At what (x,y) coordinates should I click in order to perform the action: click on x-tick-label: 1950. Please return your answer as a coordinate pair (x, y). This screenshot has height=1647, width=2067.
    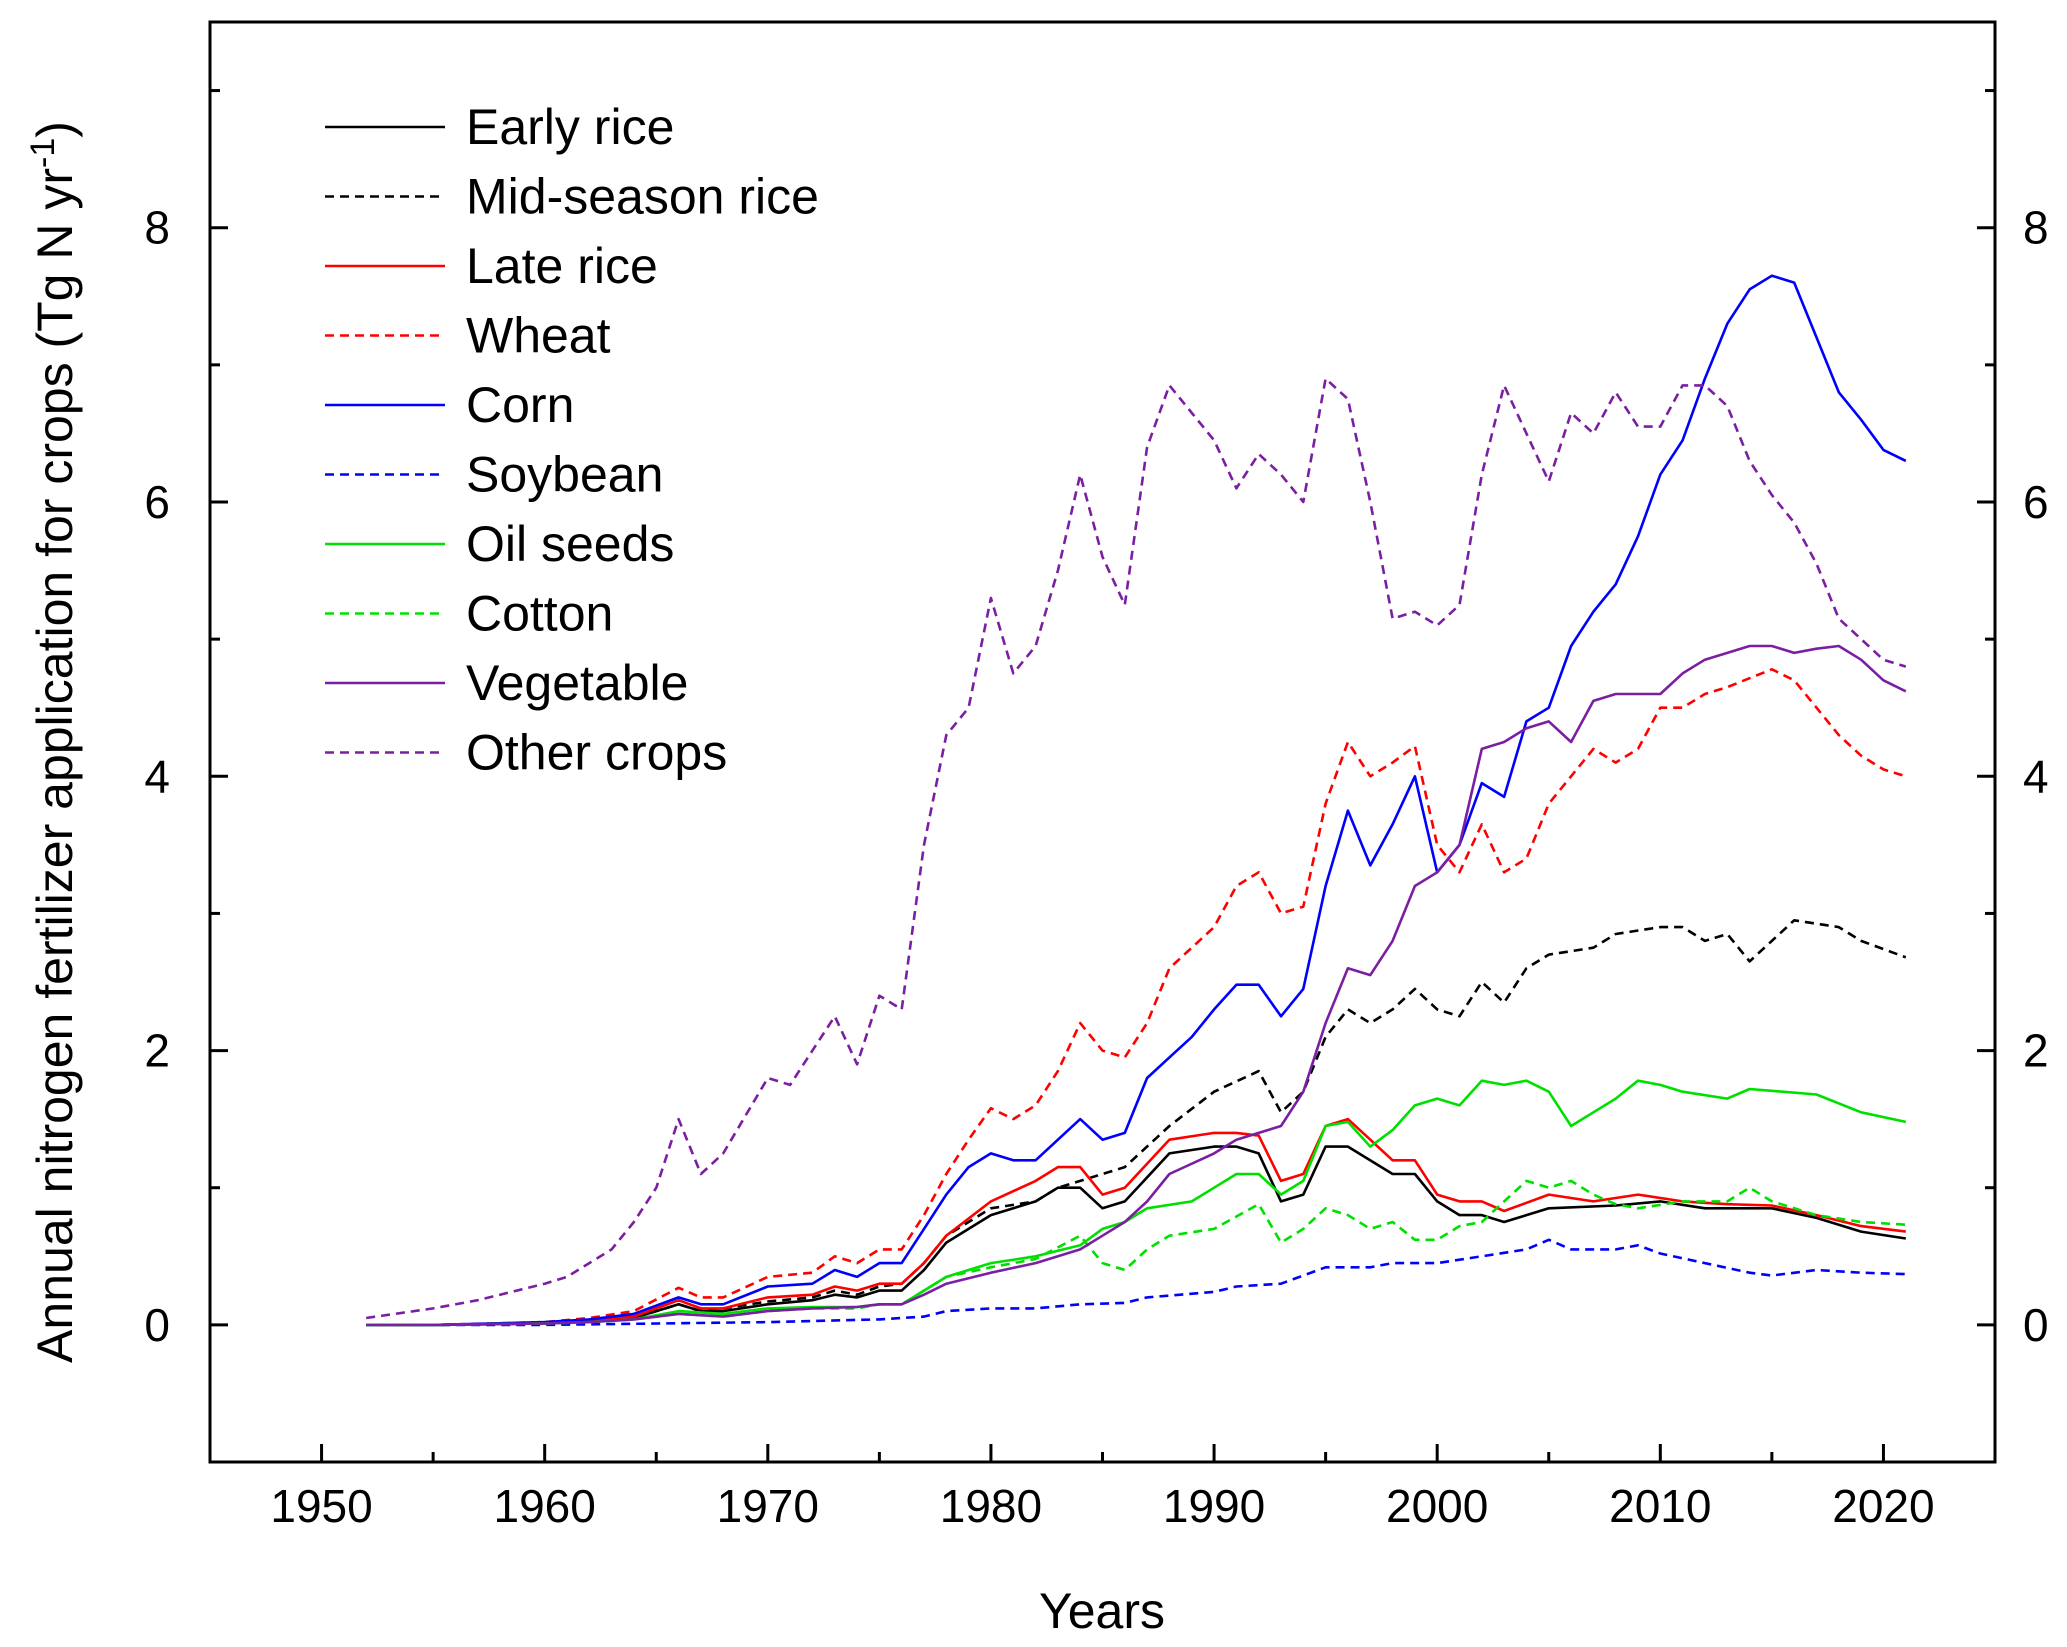
    Looking at the image, I should click on (321, 1506).